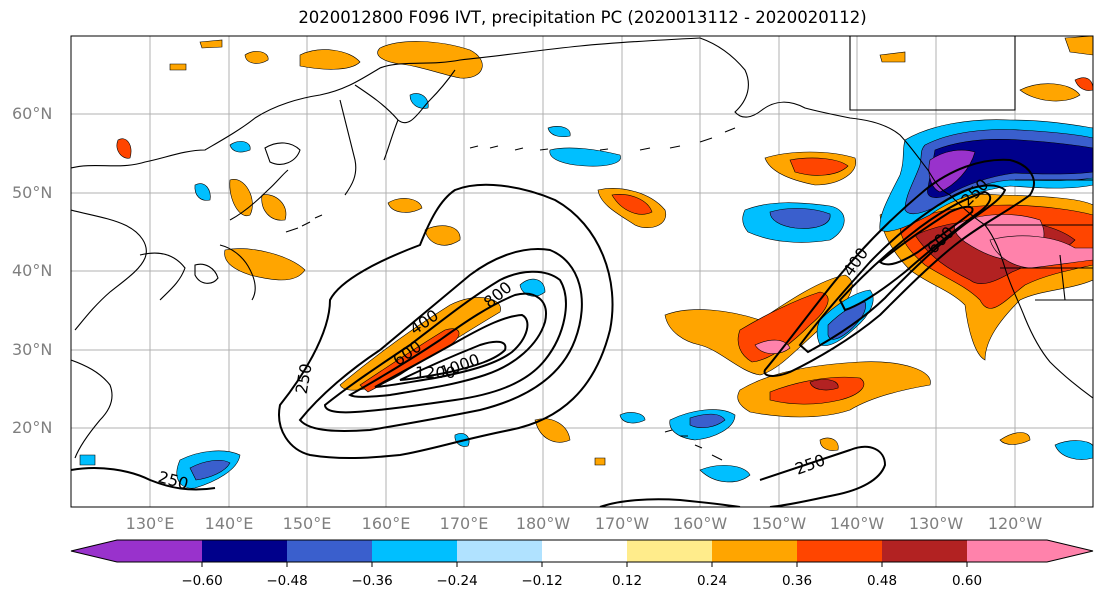  I want to click on lat-label-40n: 40°N, so click(32, 270).